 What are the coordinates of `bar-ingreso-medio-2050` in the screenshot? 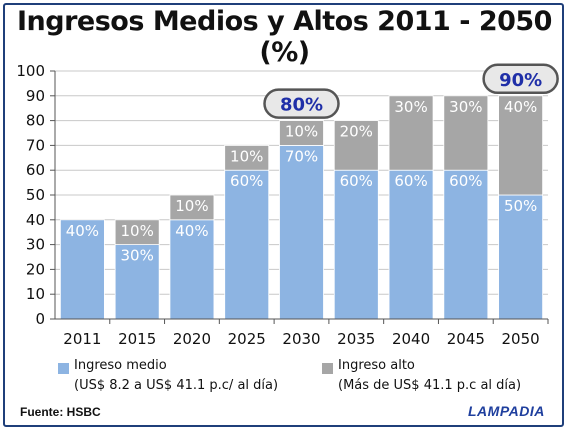 It's located at (521, 257).